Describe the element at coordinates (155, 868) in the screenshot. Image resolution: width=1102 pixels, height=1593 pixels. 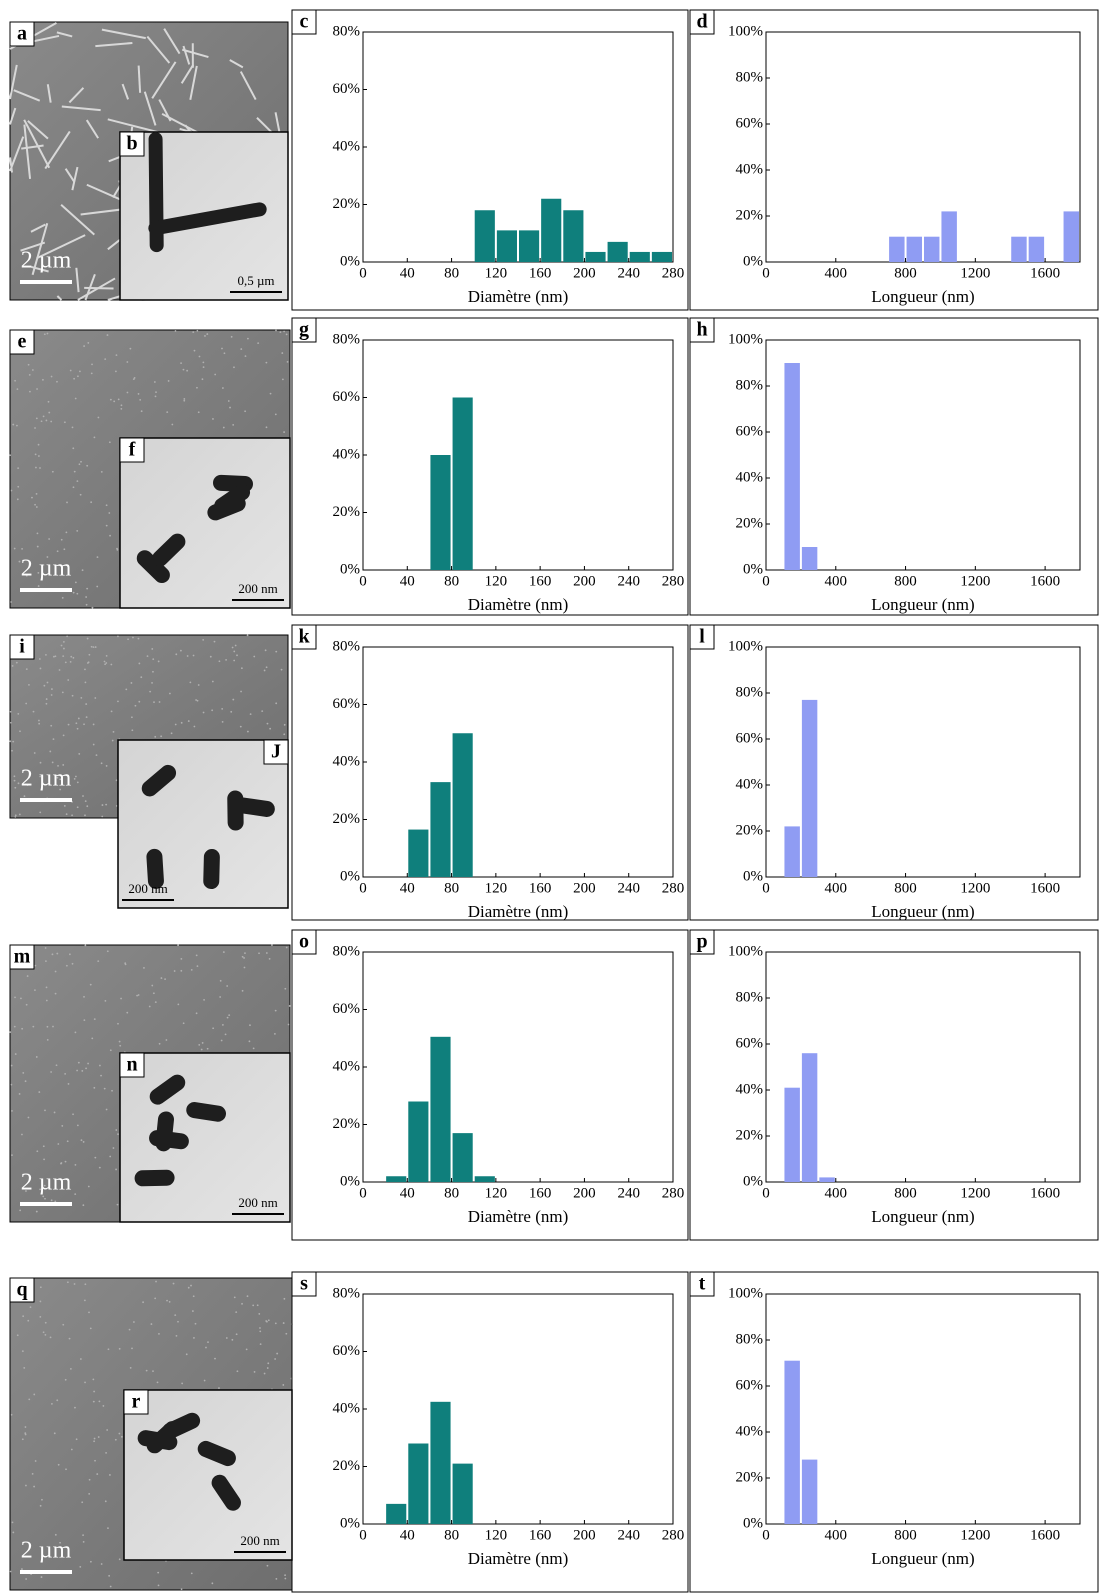
I see `tem-rod` at that location.